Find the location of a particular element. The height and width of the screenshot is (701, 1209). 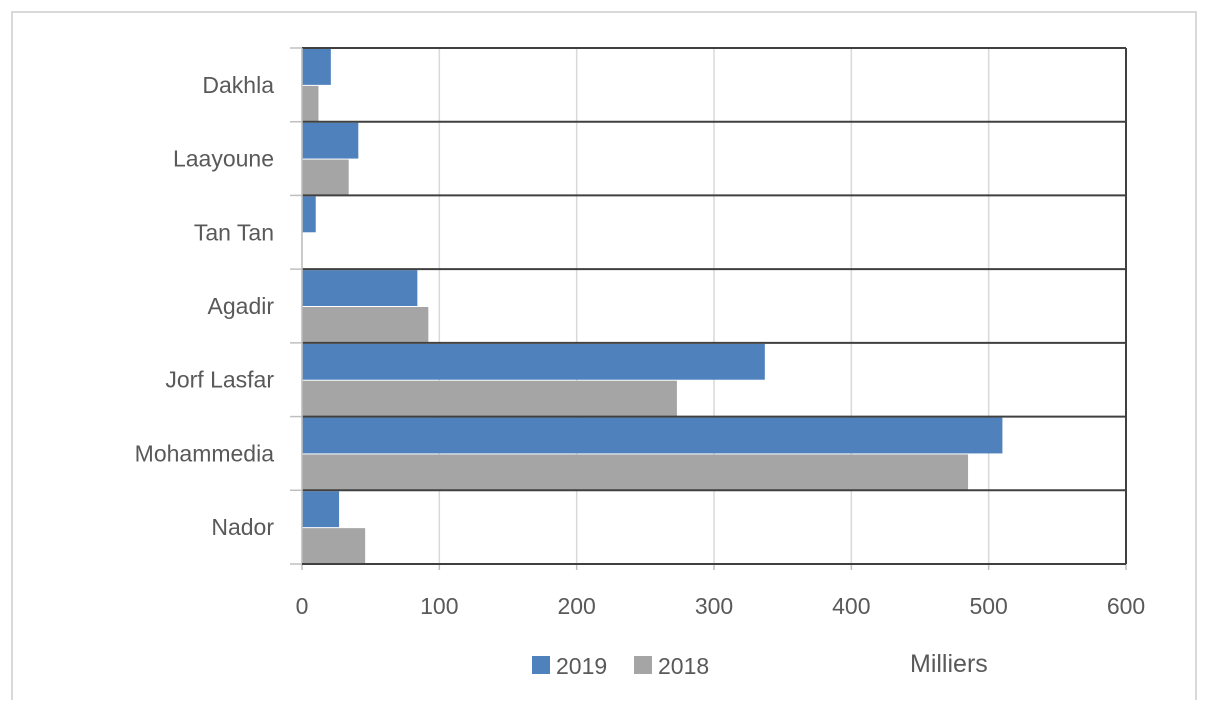

y-category-label-dakhla: Dakhla is located at coordinates (238, 85).